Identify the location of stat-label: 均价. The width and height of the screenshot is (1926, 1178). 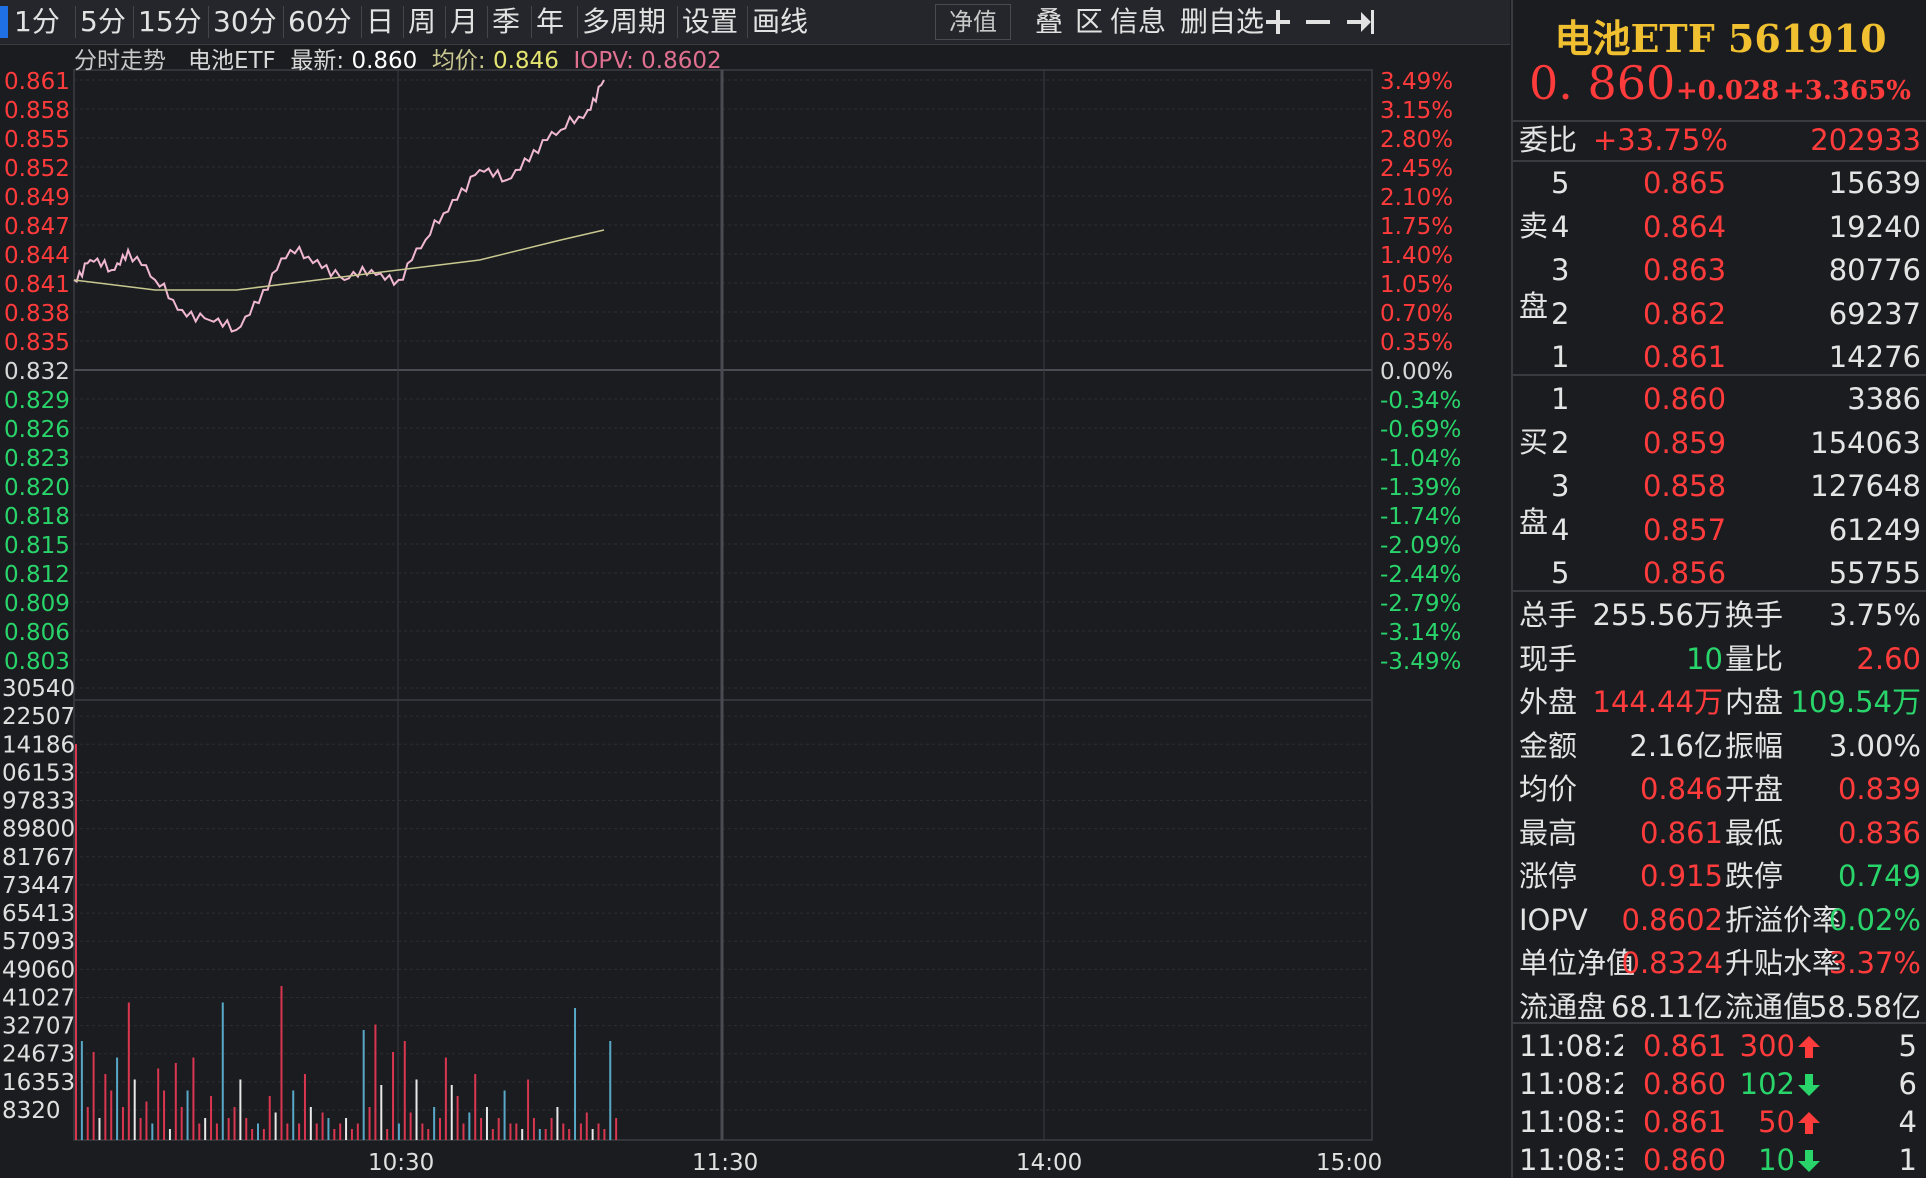
(1548, 789).